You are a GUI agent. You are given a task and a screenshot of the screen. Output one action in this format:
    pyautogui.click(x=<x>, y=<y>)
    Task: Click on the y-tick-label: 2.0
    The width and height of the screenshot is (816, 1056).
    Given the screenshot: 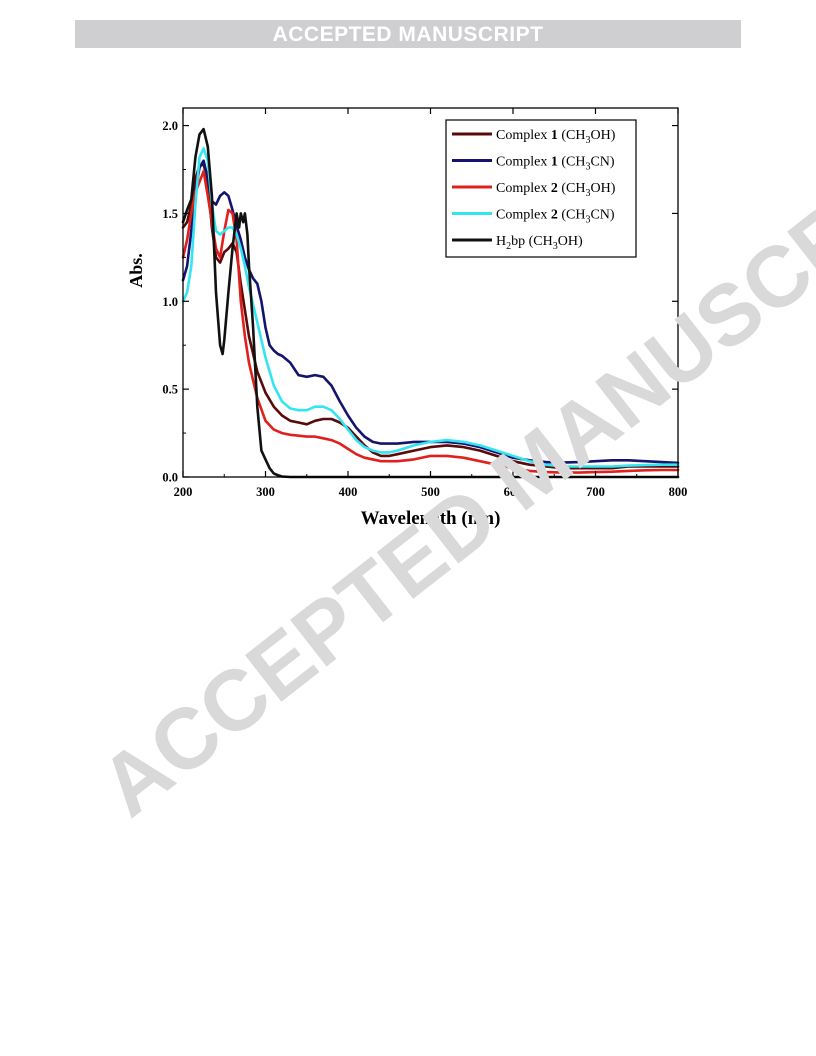 What is the action you would take?
    pyautogui.click(x=170, y=126)
    